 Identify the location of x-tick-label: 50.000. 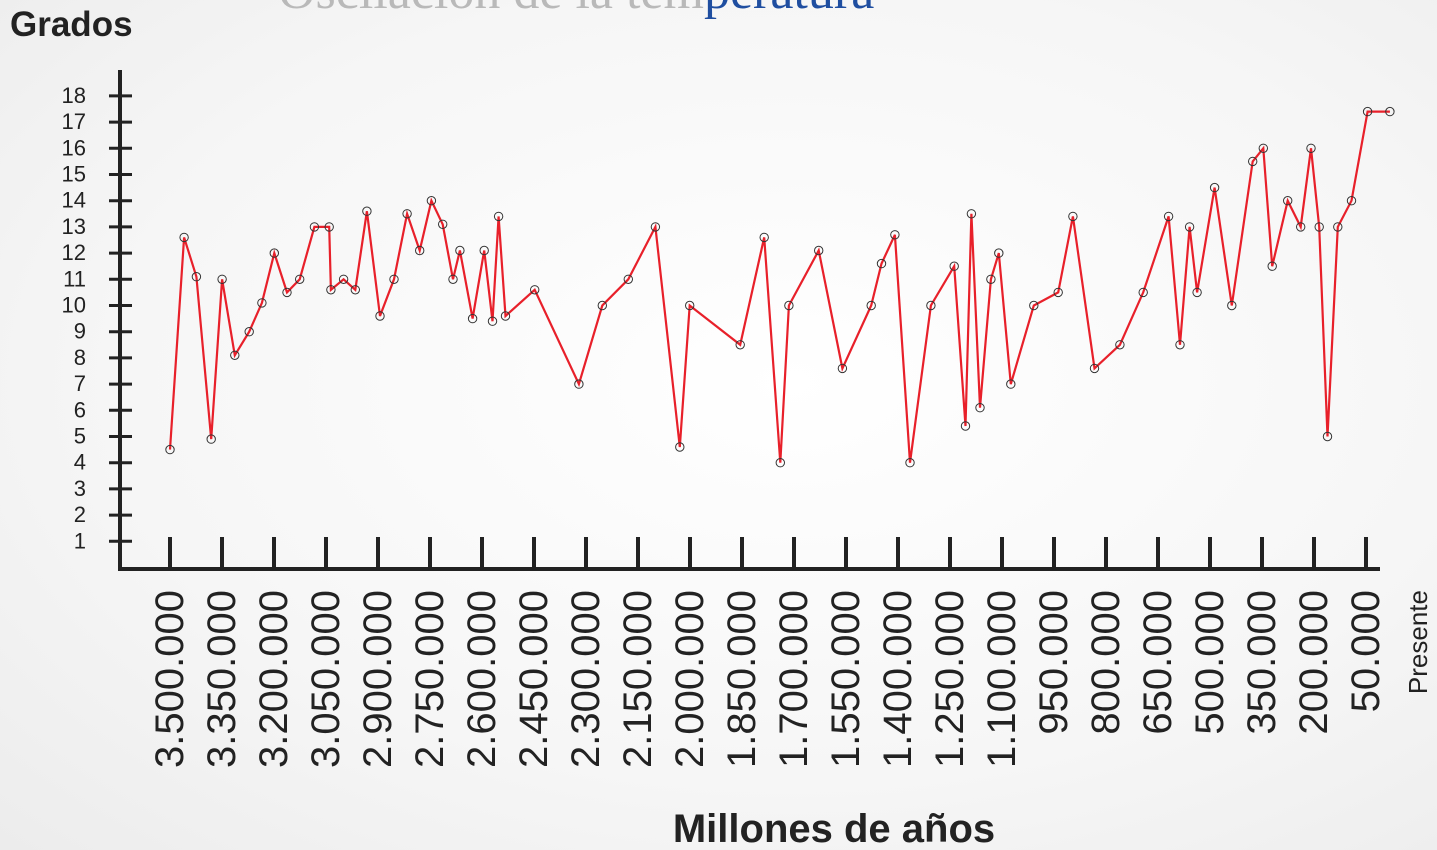
(1366, 651).